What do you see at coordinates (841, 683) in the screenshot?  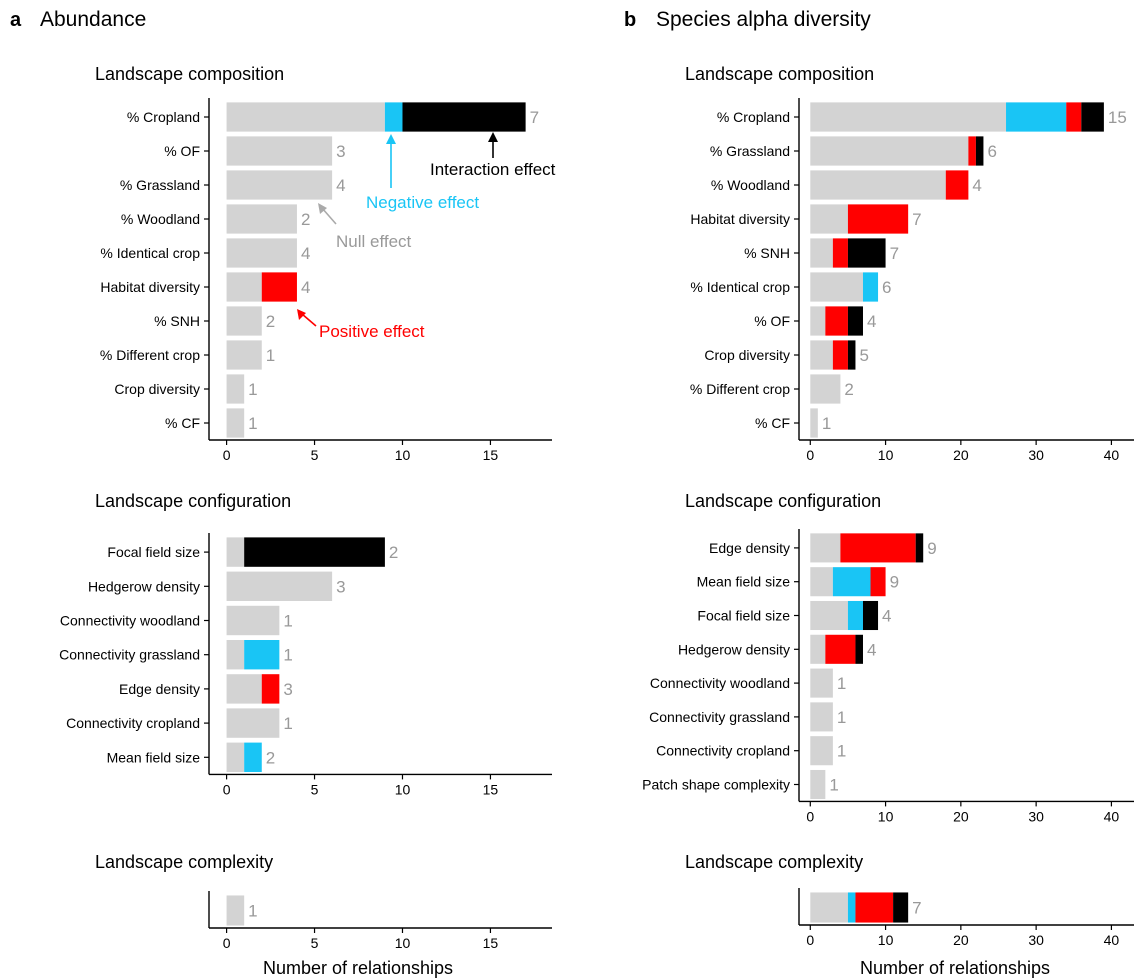 I see `count-label-connectivity-woodland: 1` at bounding box center [841, 683].